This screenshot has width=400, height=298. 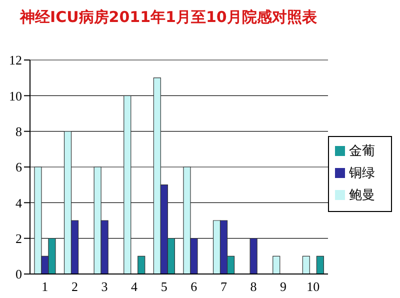 I want to click on legend-label: 鲍曼, so click(x=362, y=195).